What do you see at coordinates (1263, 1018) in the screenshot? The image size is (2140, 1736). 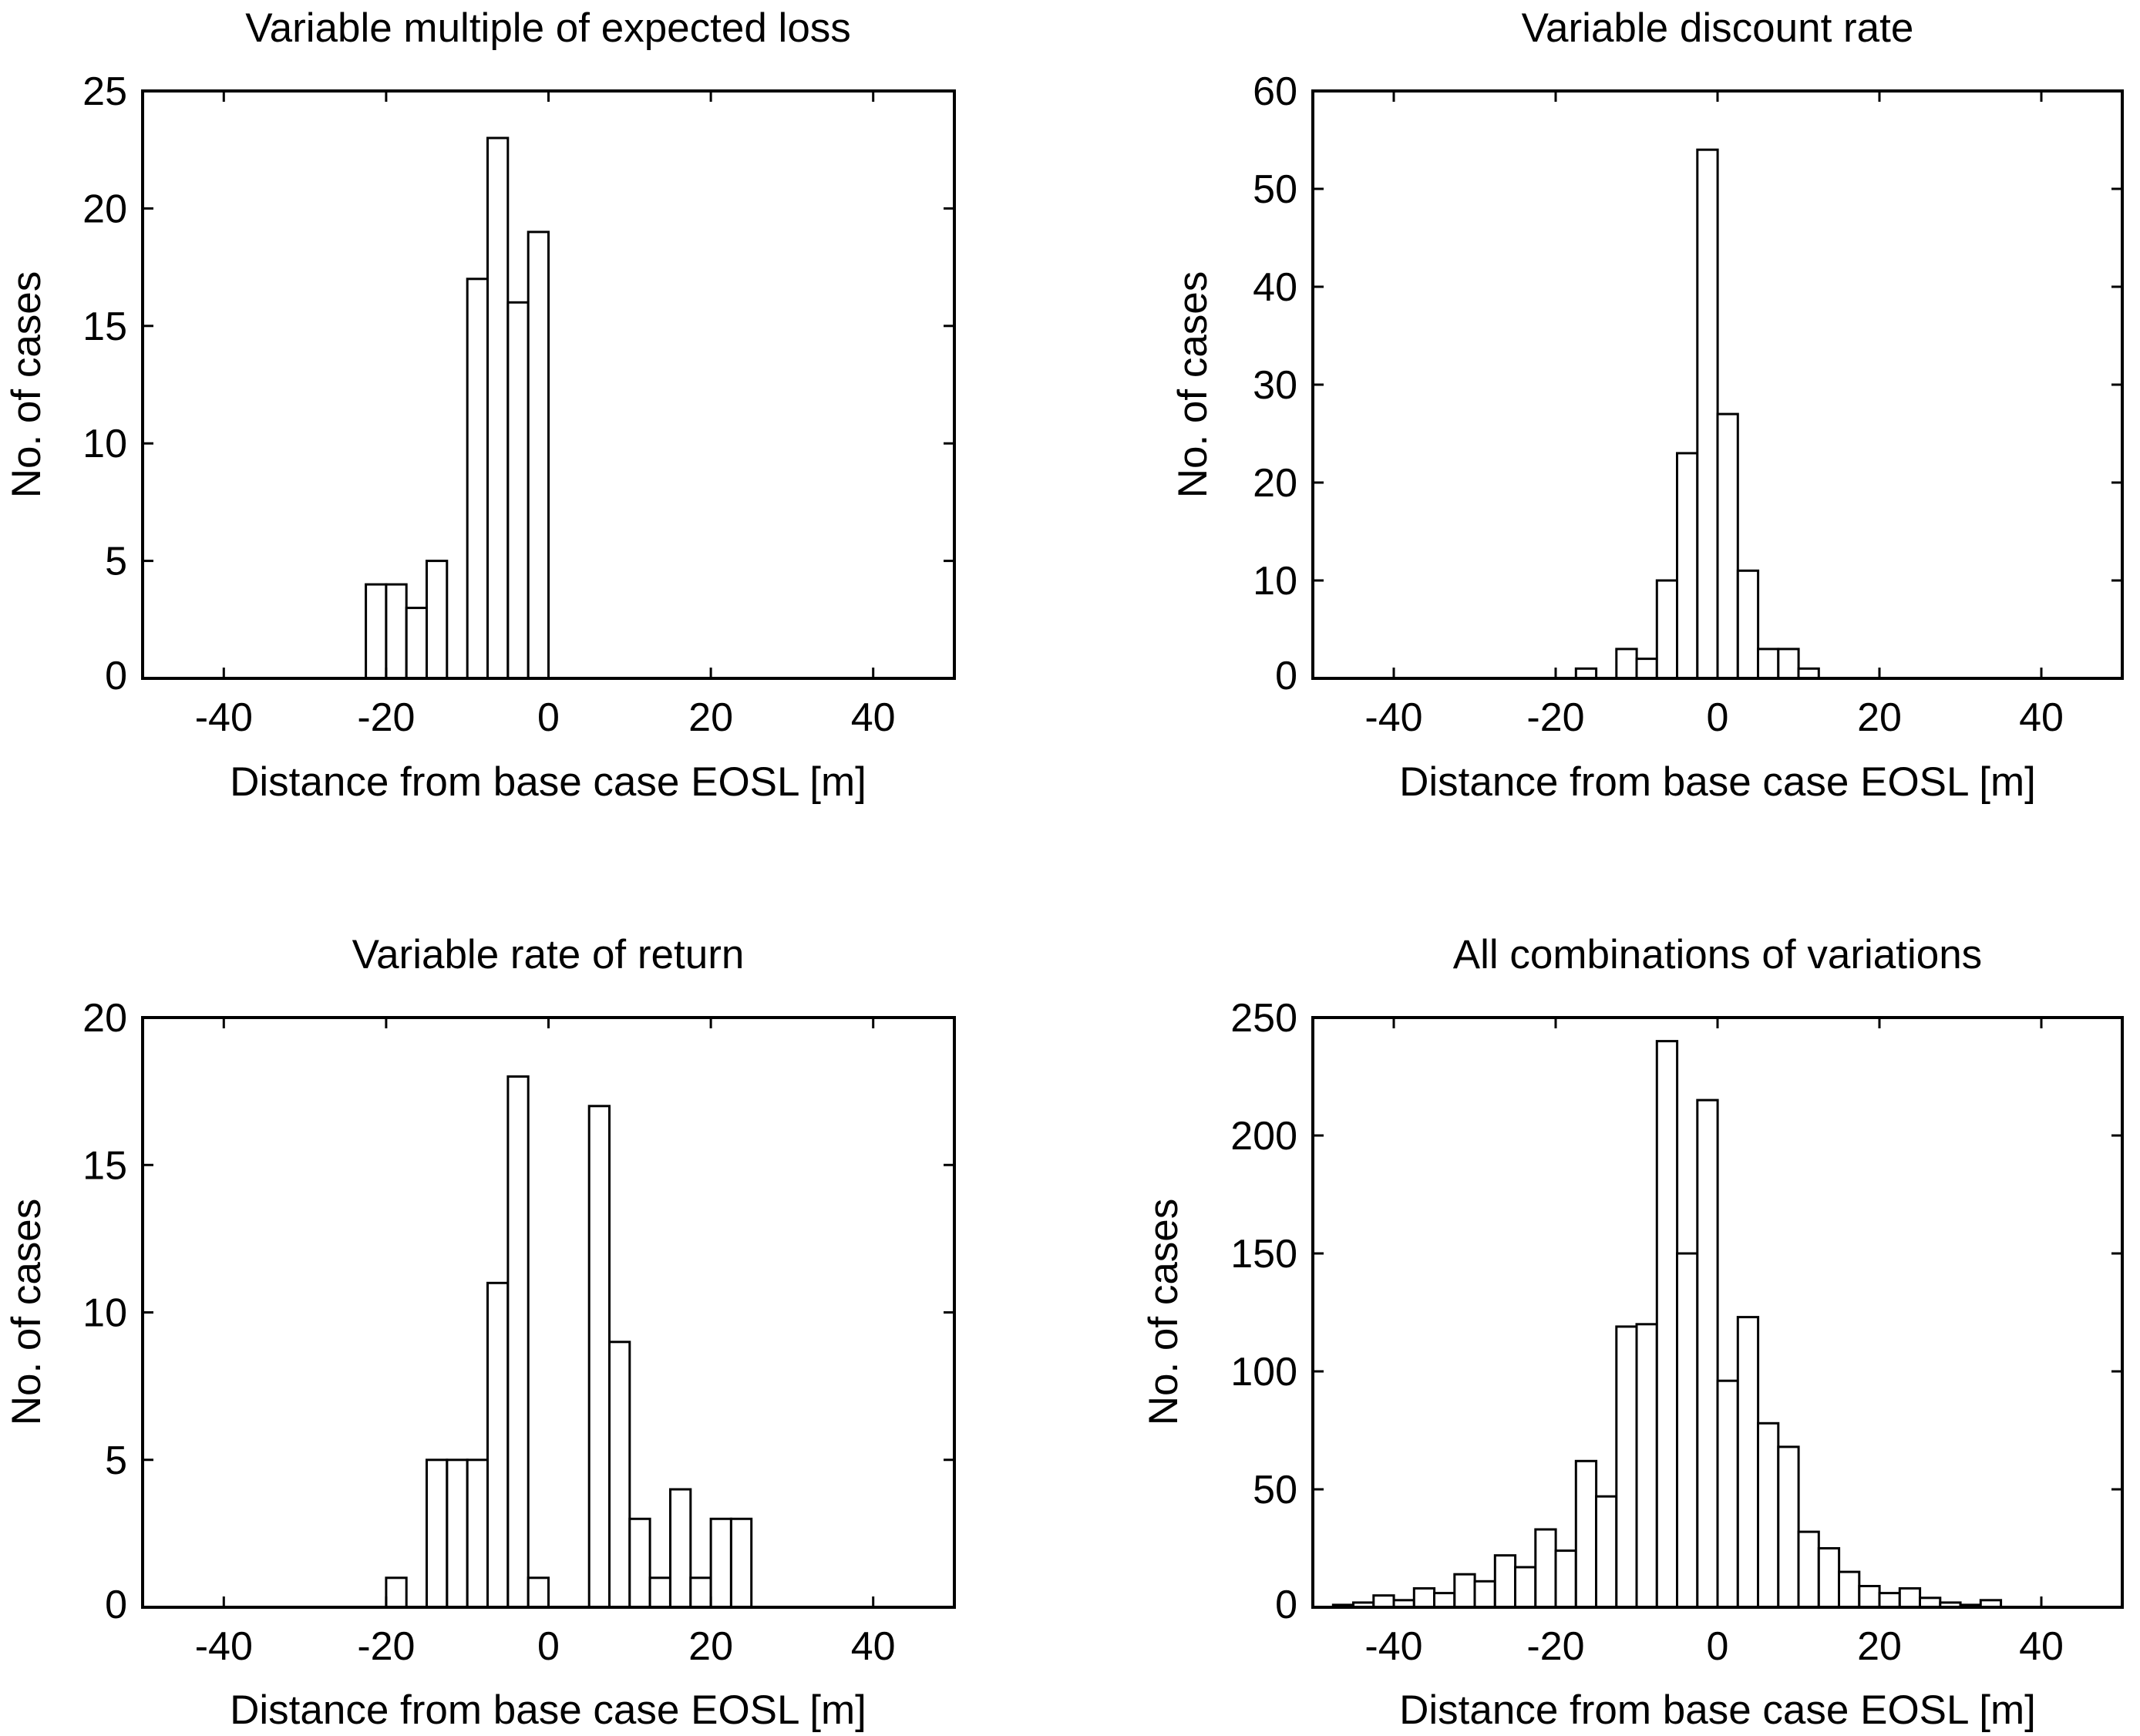 I see `y-tick-label: 250` at bounding box center [1263, 1018].